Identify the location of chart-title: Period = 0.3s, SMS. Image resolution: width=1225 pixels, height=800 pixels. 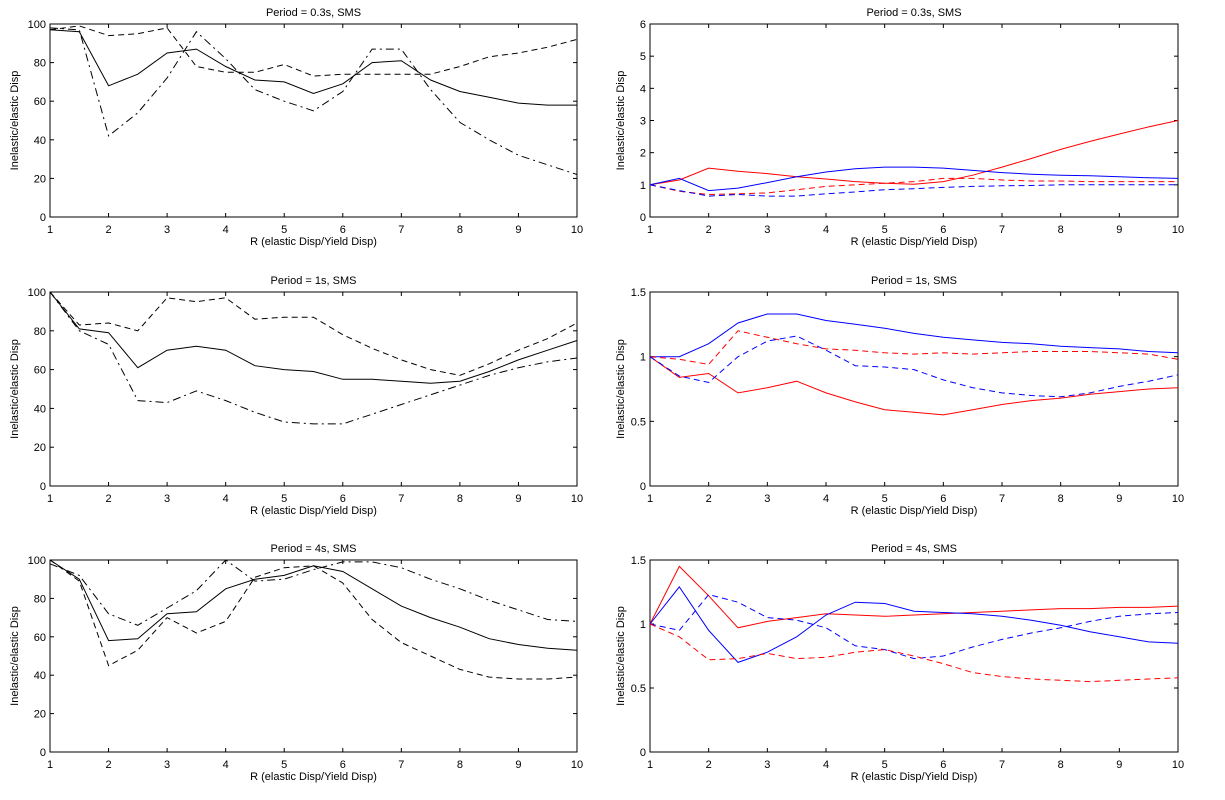
(313, 13).